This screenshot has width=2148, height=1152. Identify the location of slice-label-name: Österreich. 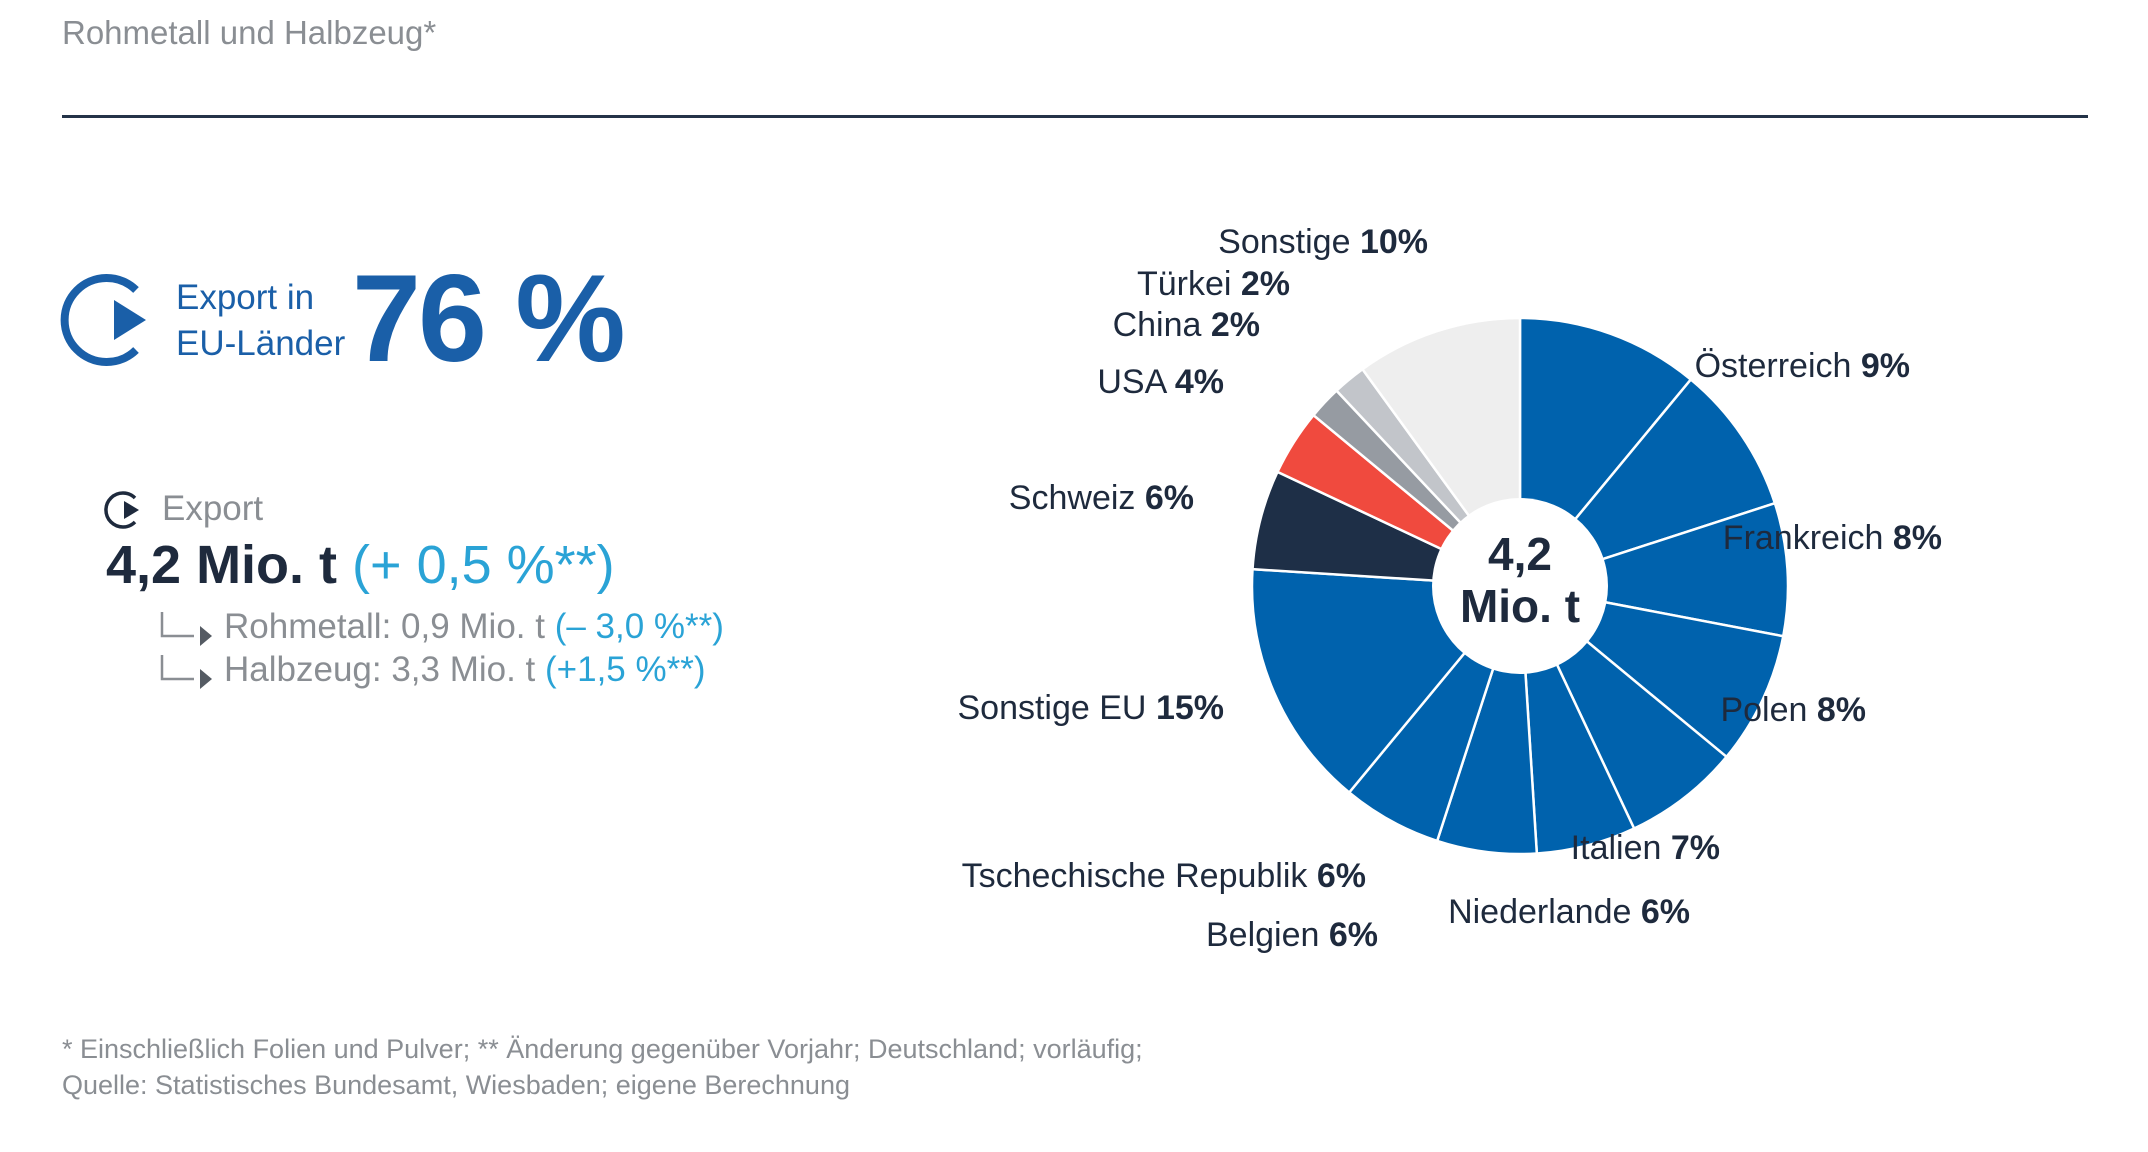
(1778, 366).